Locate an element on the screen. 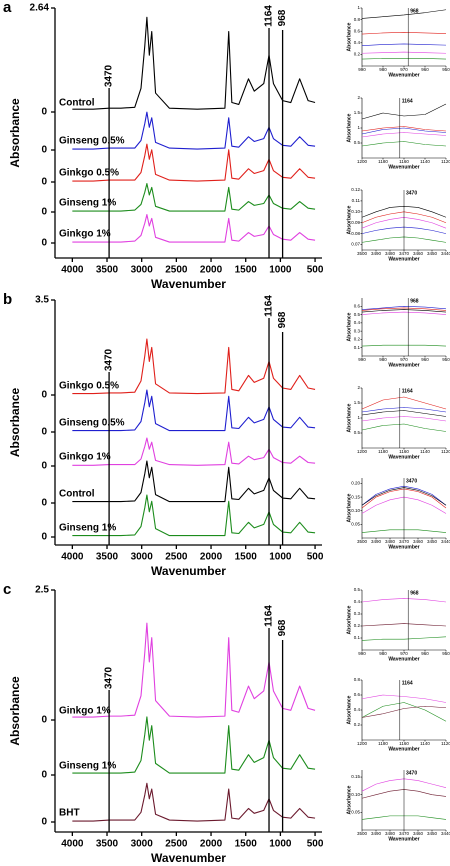 Image resolution: width=450 pixels, height=866 pixels. x-tick-label: 3490 is located at coordinates (376, 541).